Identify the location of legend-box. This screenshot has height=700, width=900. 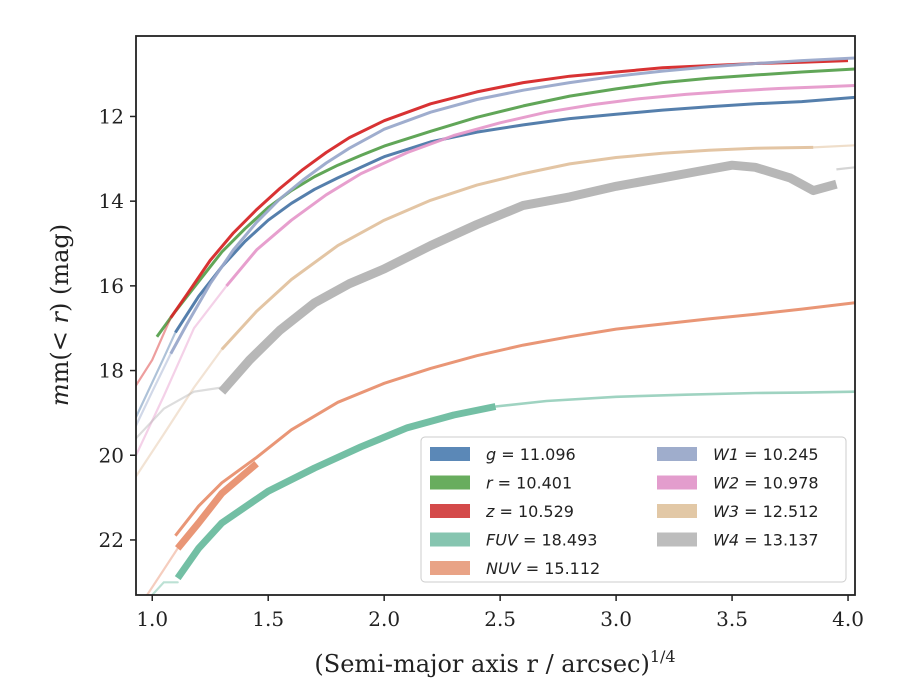
(633, 509).